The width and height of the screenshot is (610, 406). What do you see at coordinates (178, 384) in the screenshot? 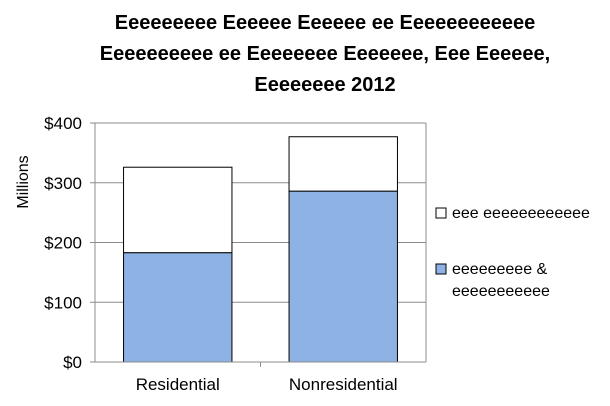
I see `x-tick-label: Residential` at bounding box center [178, 384].